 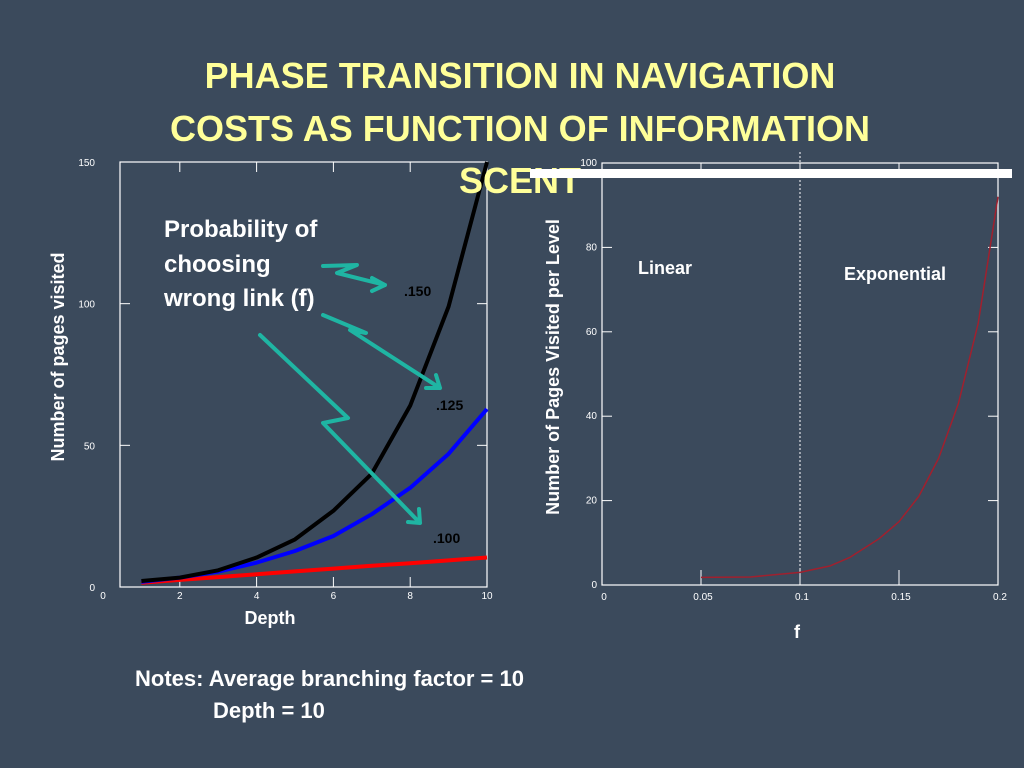 I want to click on series-label-150: .150, so click(x=417, y=291).